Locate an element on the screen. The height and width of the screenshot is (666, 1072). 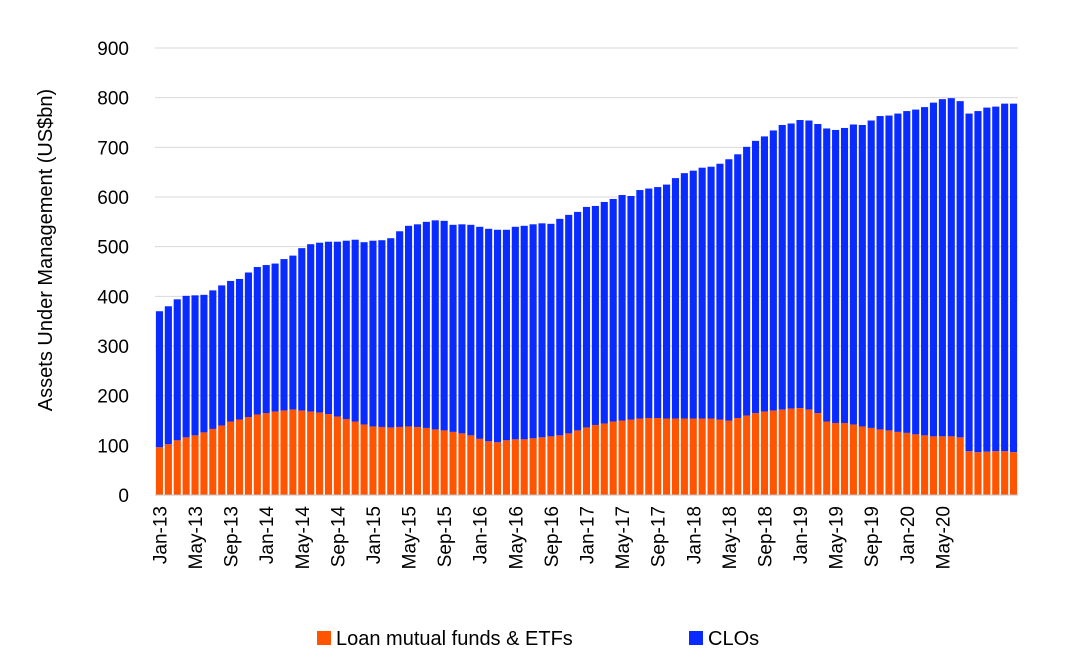
x-tick-label: May-18 is located at coordinates (730, 537).